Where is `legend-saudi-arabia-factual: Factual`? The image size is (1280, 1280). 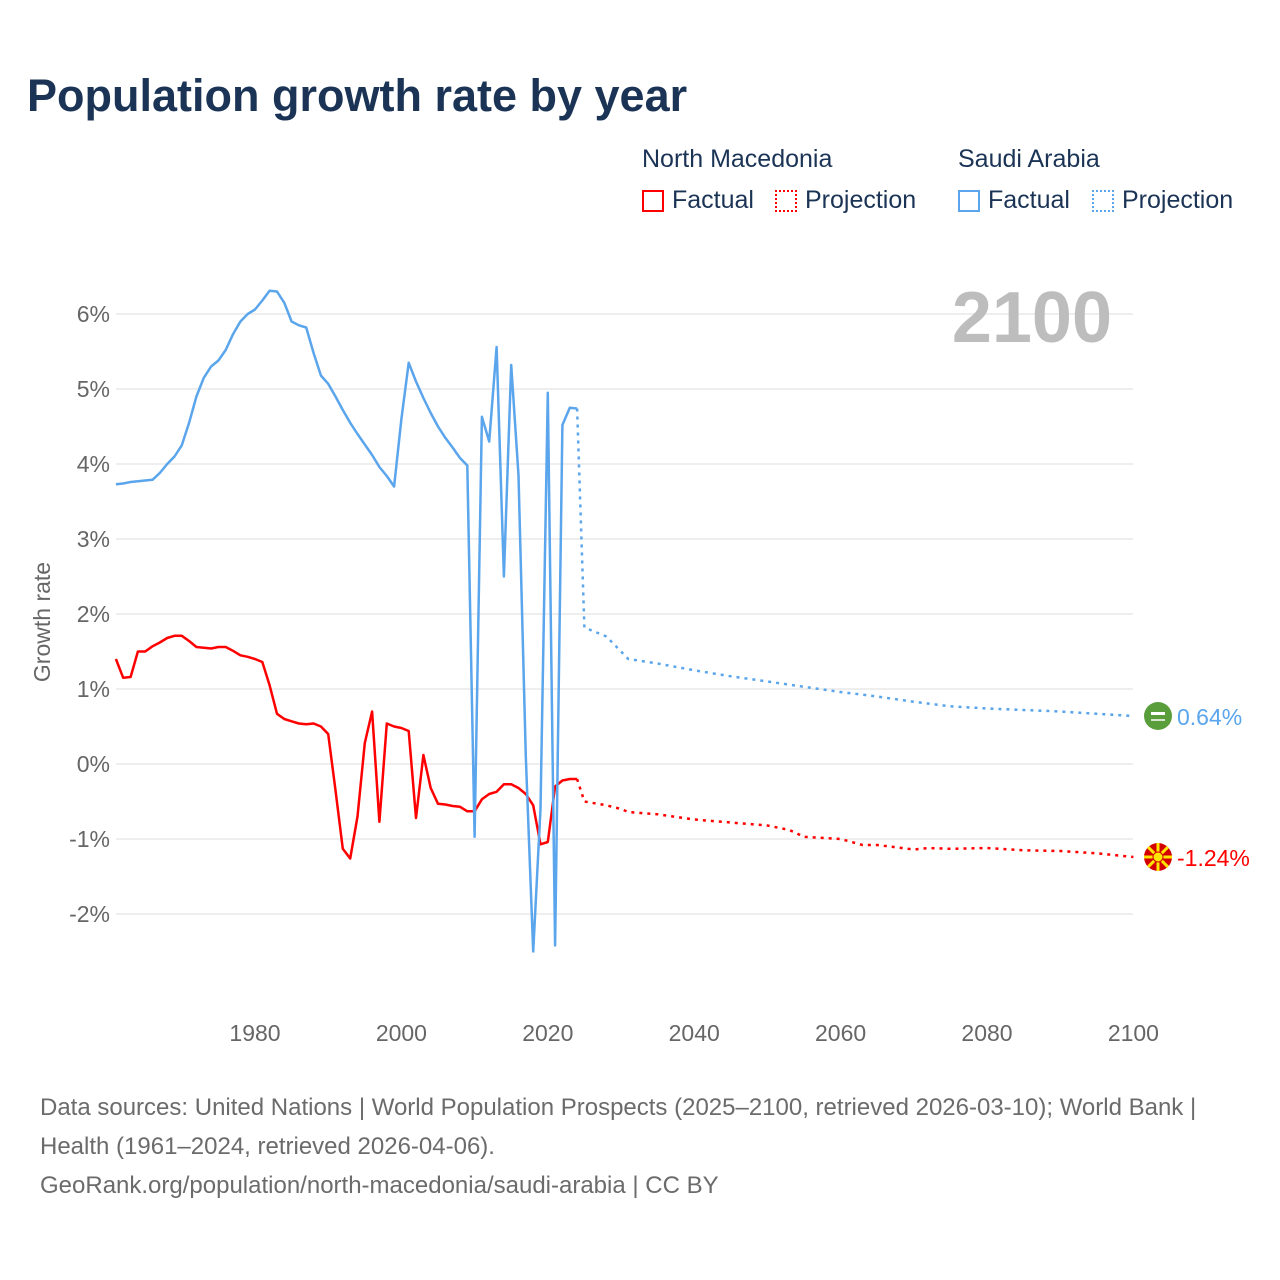 legend-saudi-arabia-factual: Factual is located at coordinates (1014, 200).